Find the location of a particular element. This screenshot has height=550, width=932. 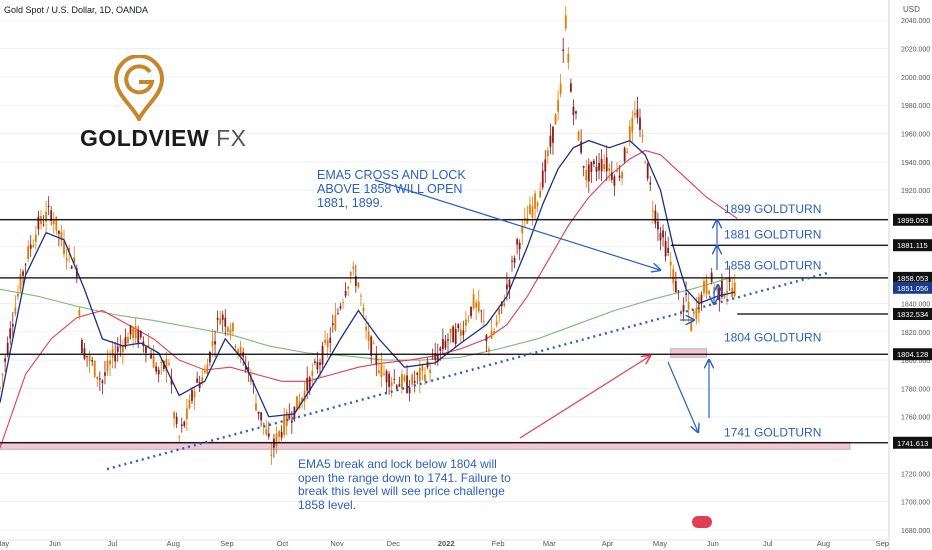

logo-name-suffix: FX is located at coordinates (231, 138).